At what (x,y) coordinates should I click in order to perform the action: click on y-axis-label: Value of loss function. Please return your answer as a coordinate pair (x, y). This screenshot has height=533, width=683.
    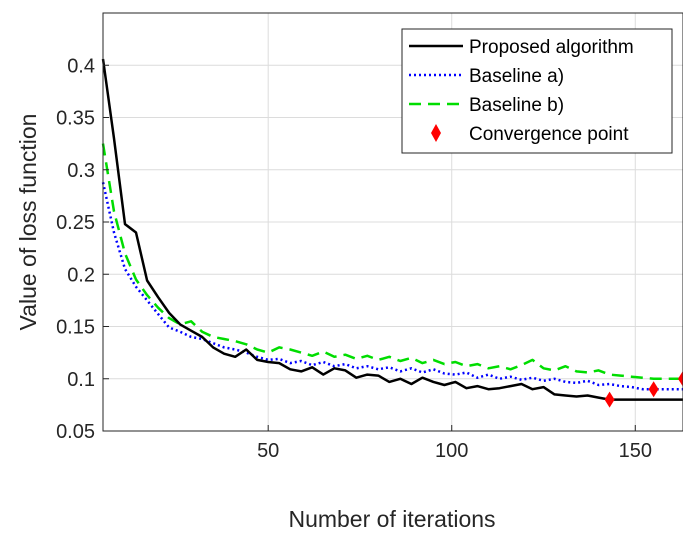
    Looking at the image, I should click on (28, 222).